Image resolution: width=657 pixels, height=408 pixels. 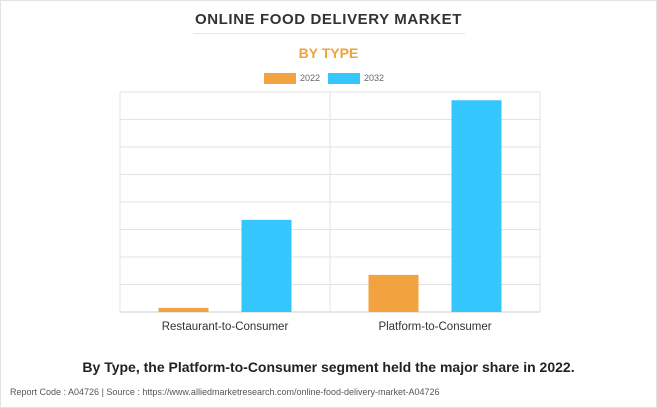 What do you see at coordinates (225, 327) in the screenshot?
I see `x-tick-label: Restaurant-to-Consumer` at bounding box center [225, 327].